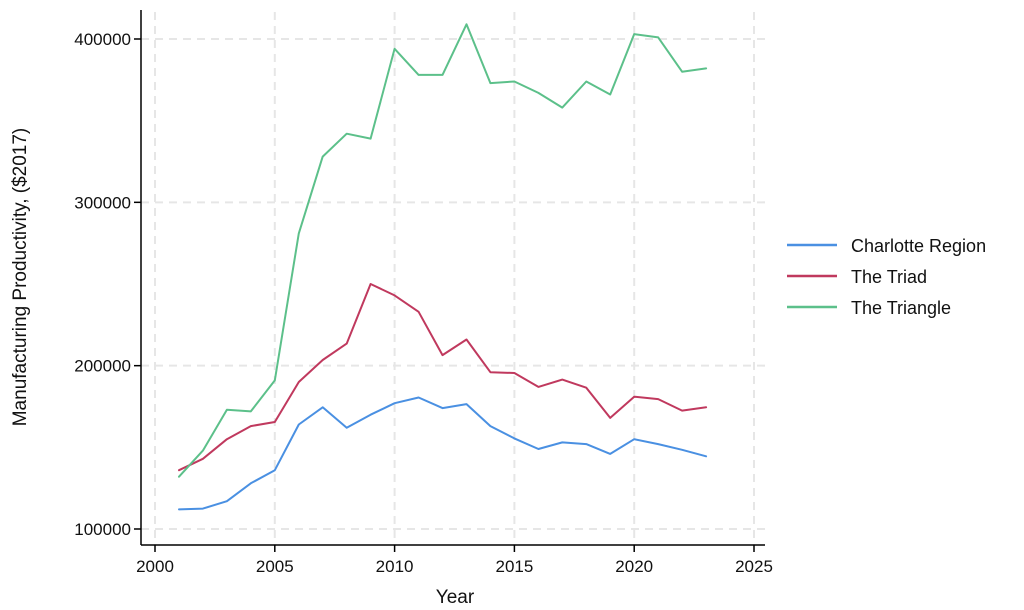  Describe the element at coordinates (20, 277) in the screenshot. I see `y-axis-title: Manufacturing Productivity, ($2017)` at that location.